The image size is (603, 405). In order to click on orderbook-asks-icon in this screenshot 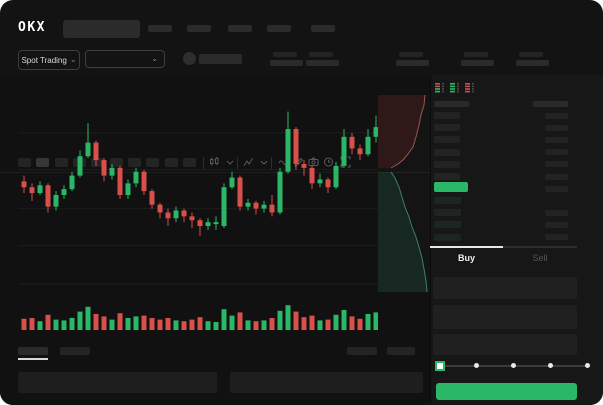, I will do `click(469, 87)`.